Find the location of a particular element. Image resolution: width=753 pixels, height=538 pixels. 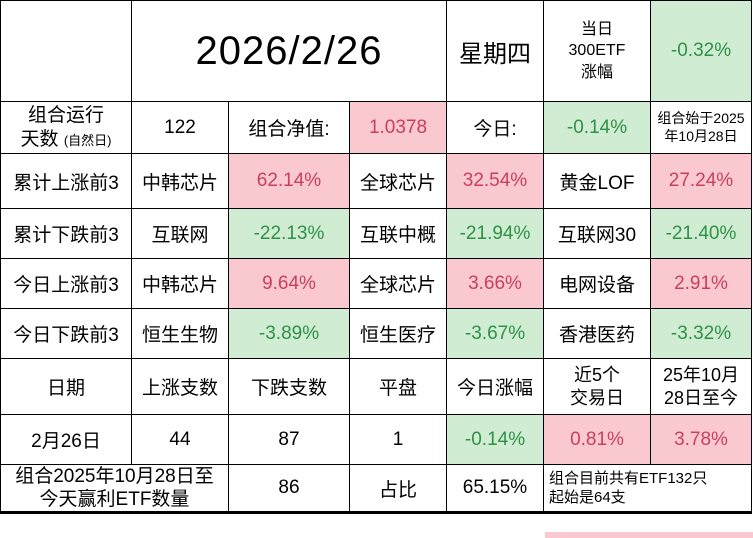

run-days-label-cell: 组合运行 天数 (自然日) is located at coordinates (66, 127).